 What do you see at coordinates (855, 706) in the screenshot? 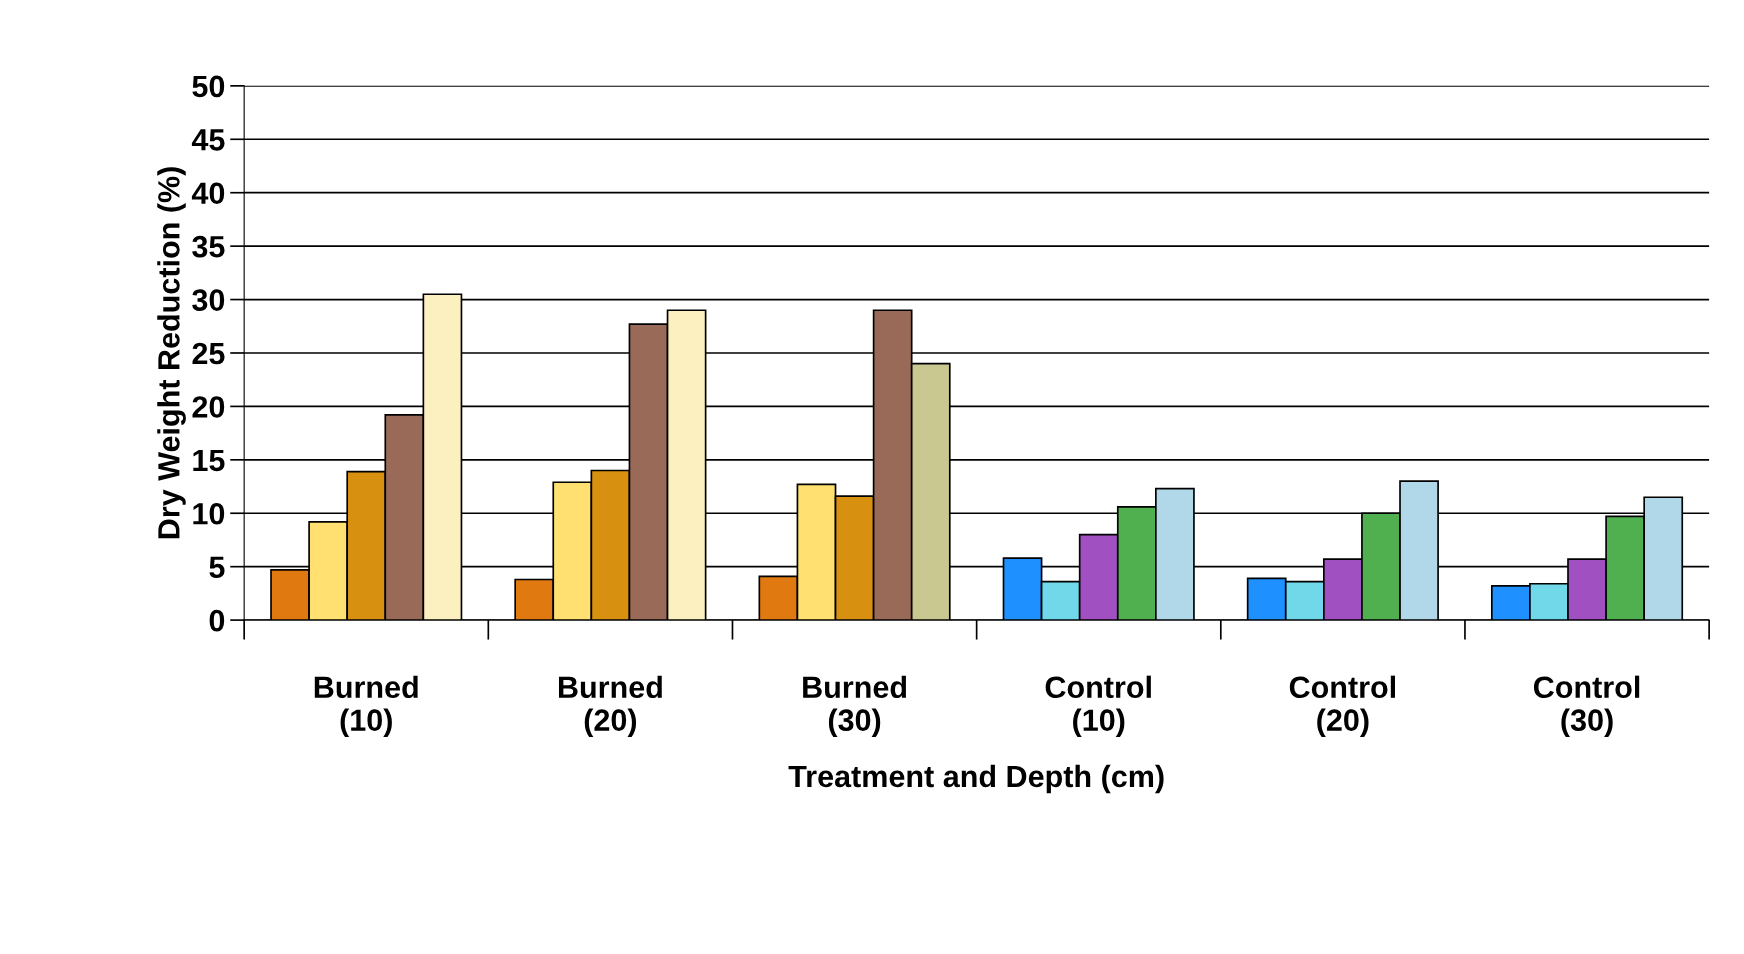
I see `x-tick-label: Burned (30)` at bounding box center [855, 706].